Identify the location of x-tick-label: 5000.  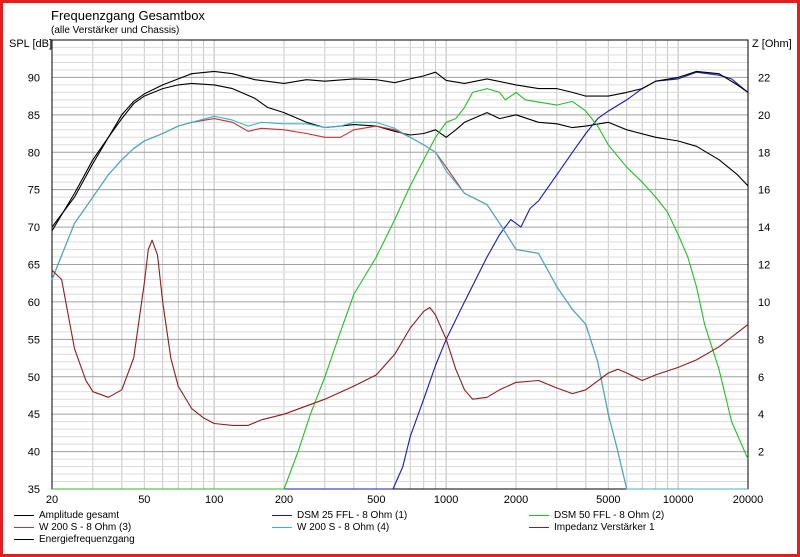
(608, 500).